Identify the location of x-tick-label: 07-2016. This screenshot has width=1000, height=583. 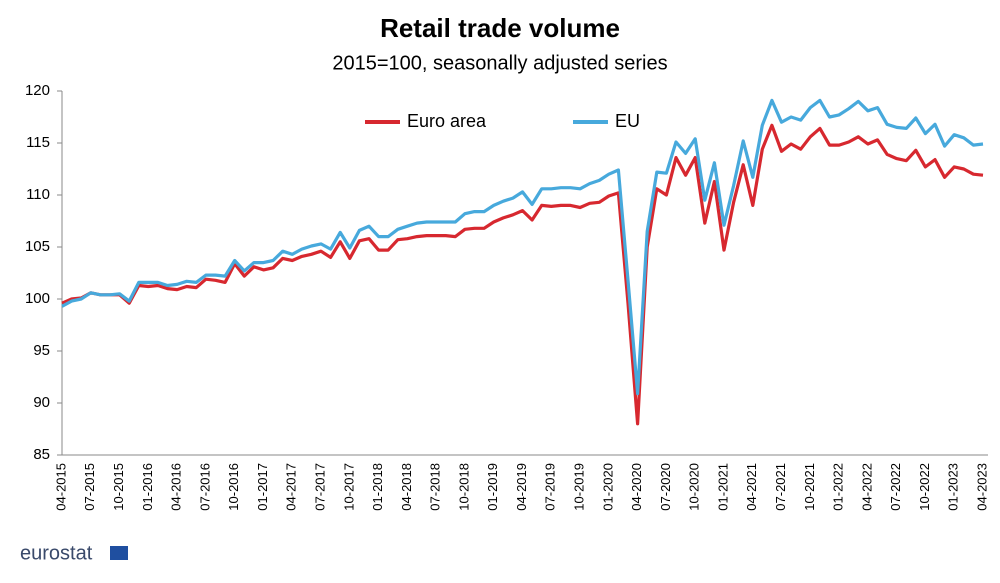
(204, 487).